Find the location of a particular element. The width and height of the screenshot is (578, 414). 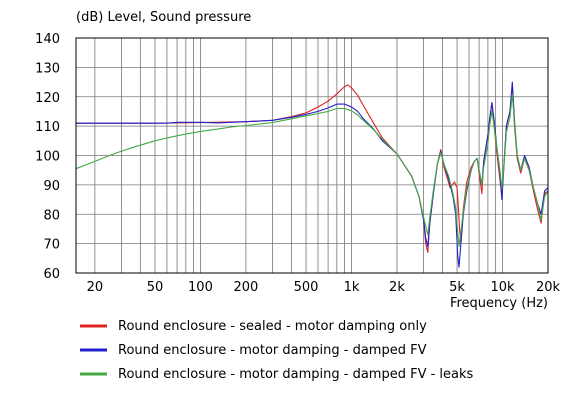

x-tick-label: 2k is located at coordinates (397, 287).